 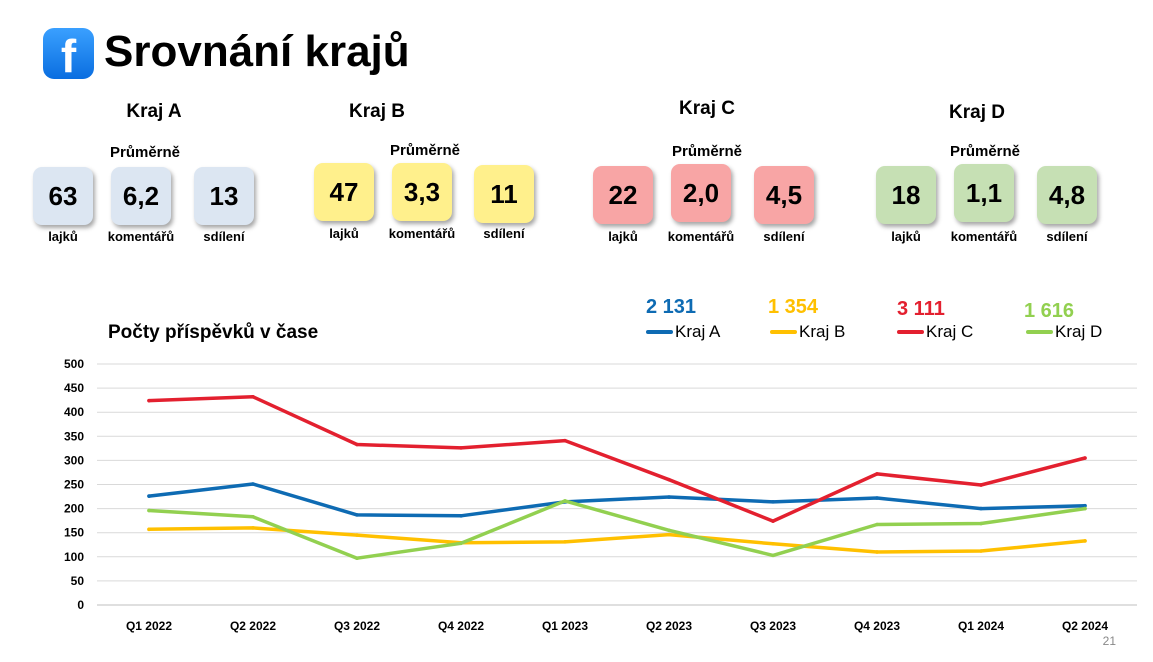 I want to click on stat-shares-value: 11, so click(x=504, y=194).